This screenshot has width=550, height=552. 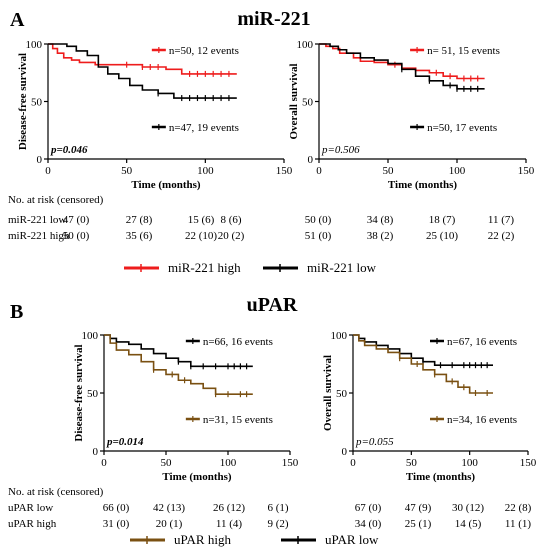 I want to click on risk-cell-os: 38 (2), so click(x=380, y=236).